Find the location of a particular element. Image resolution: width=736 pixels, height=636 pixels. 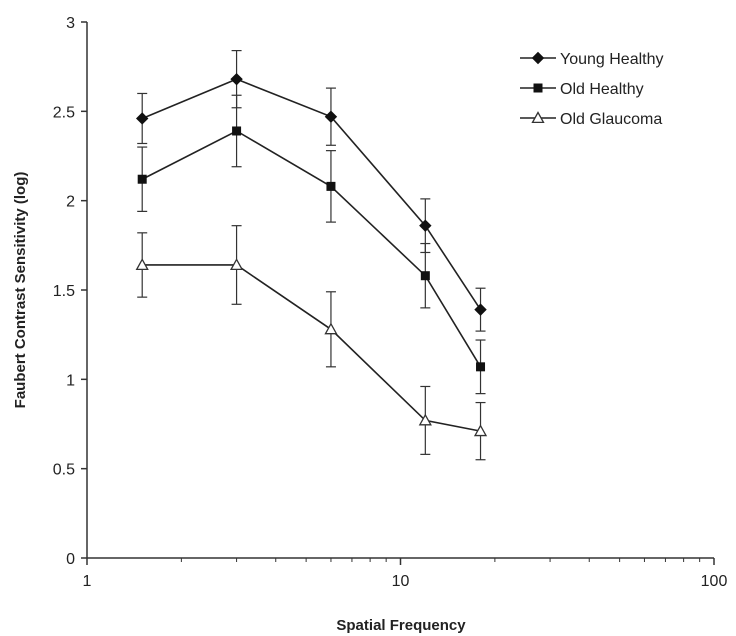

x-ticks: 1 10 100 is located at coordinates (405, 574).